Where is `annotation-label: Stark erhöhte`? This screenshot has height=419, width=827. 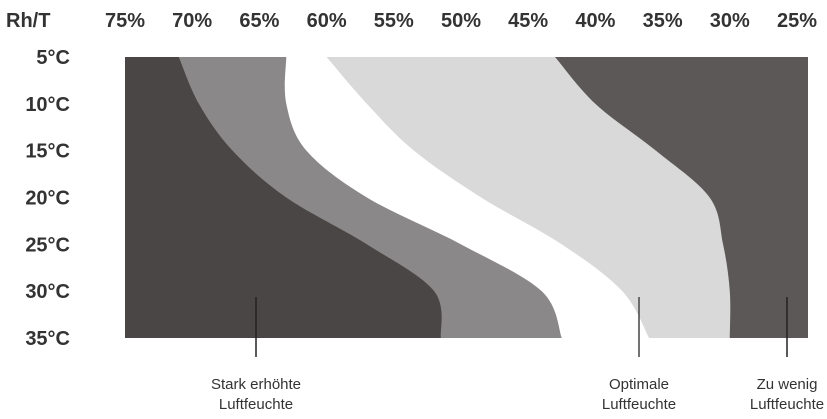 annotation-label: Stark erhöhte is located at coordinates (256, 384).